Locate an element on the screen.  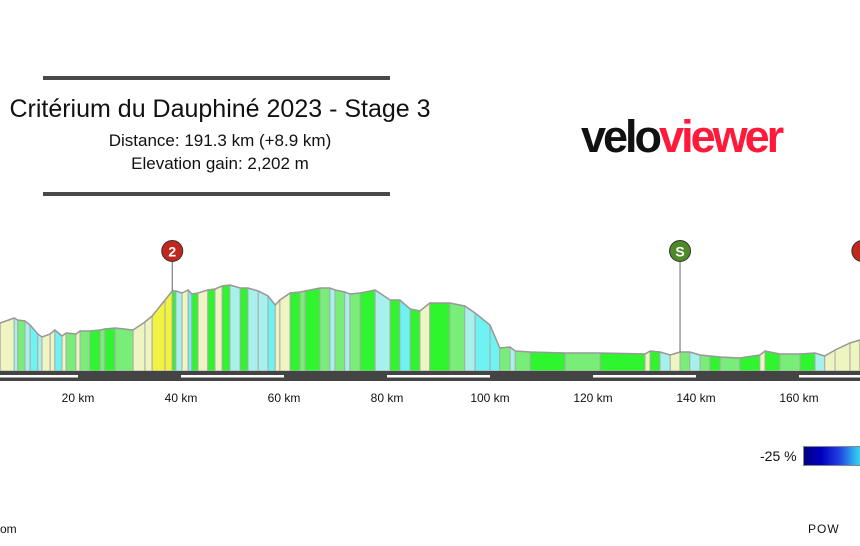
x-tick-label: 100 km is located at coordinates (489, 398).